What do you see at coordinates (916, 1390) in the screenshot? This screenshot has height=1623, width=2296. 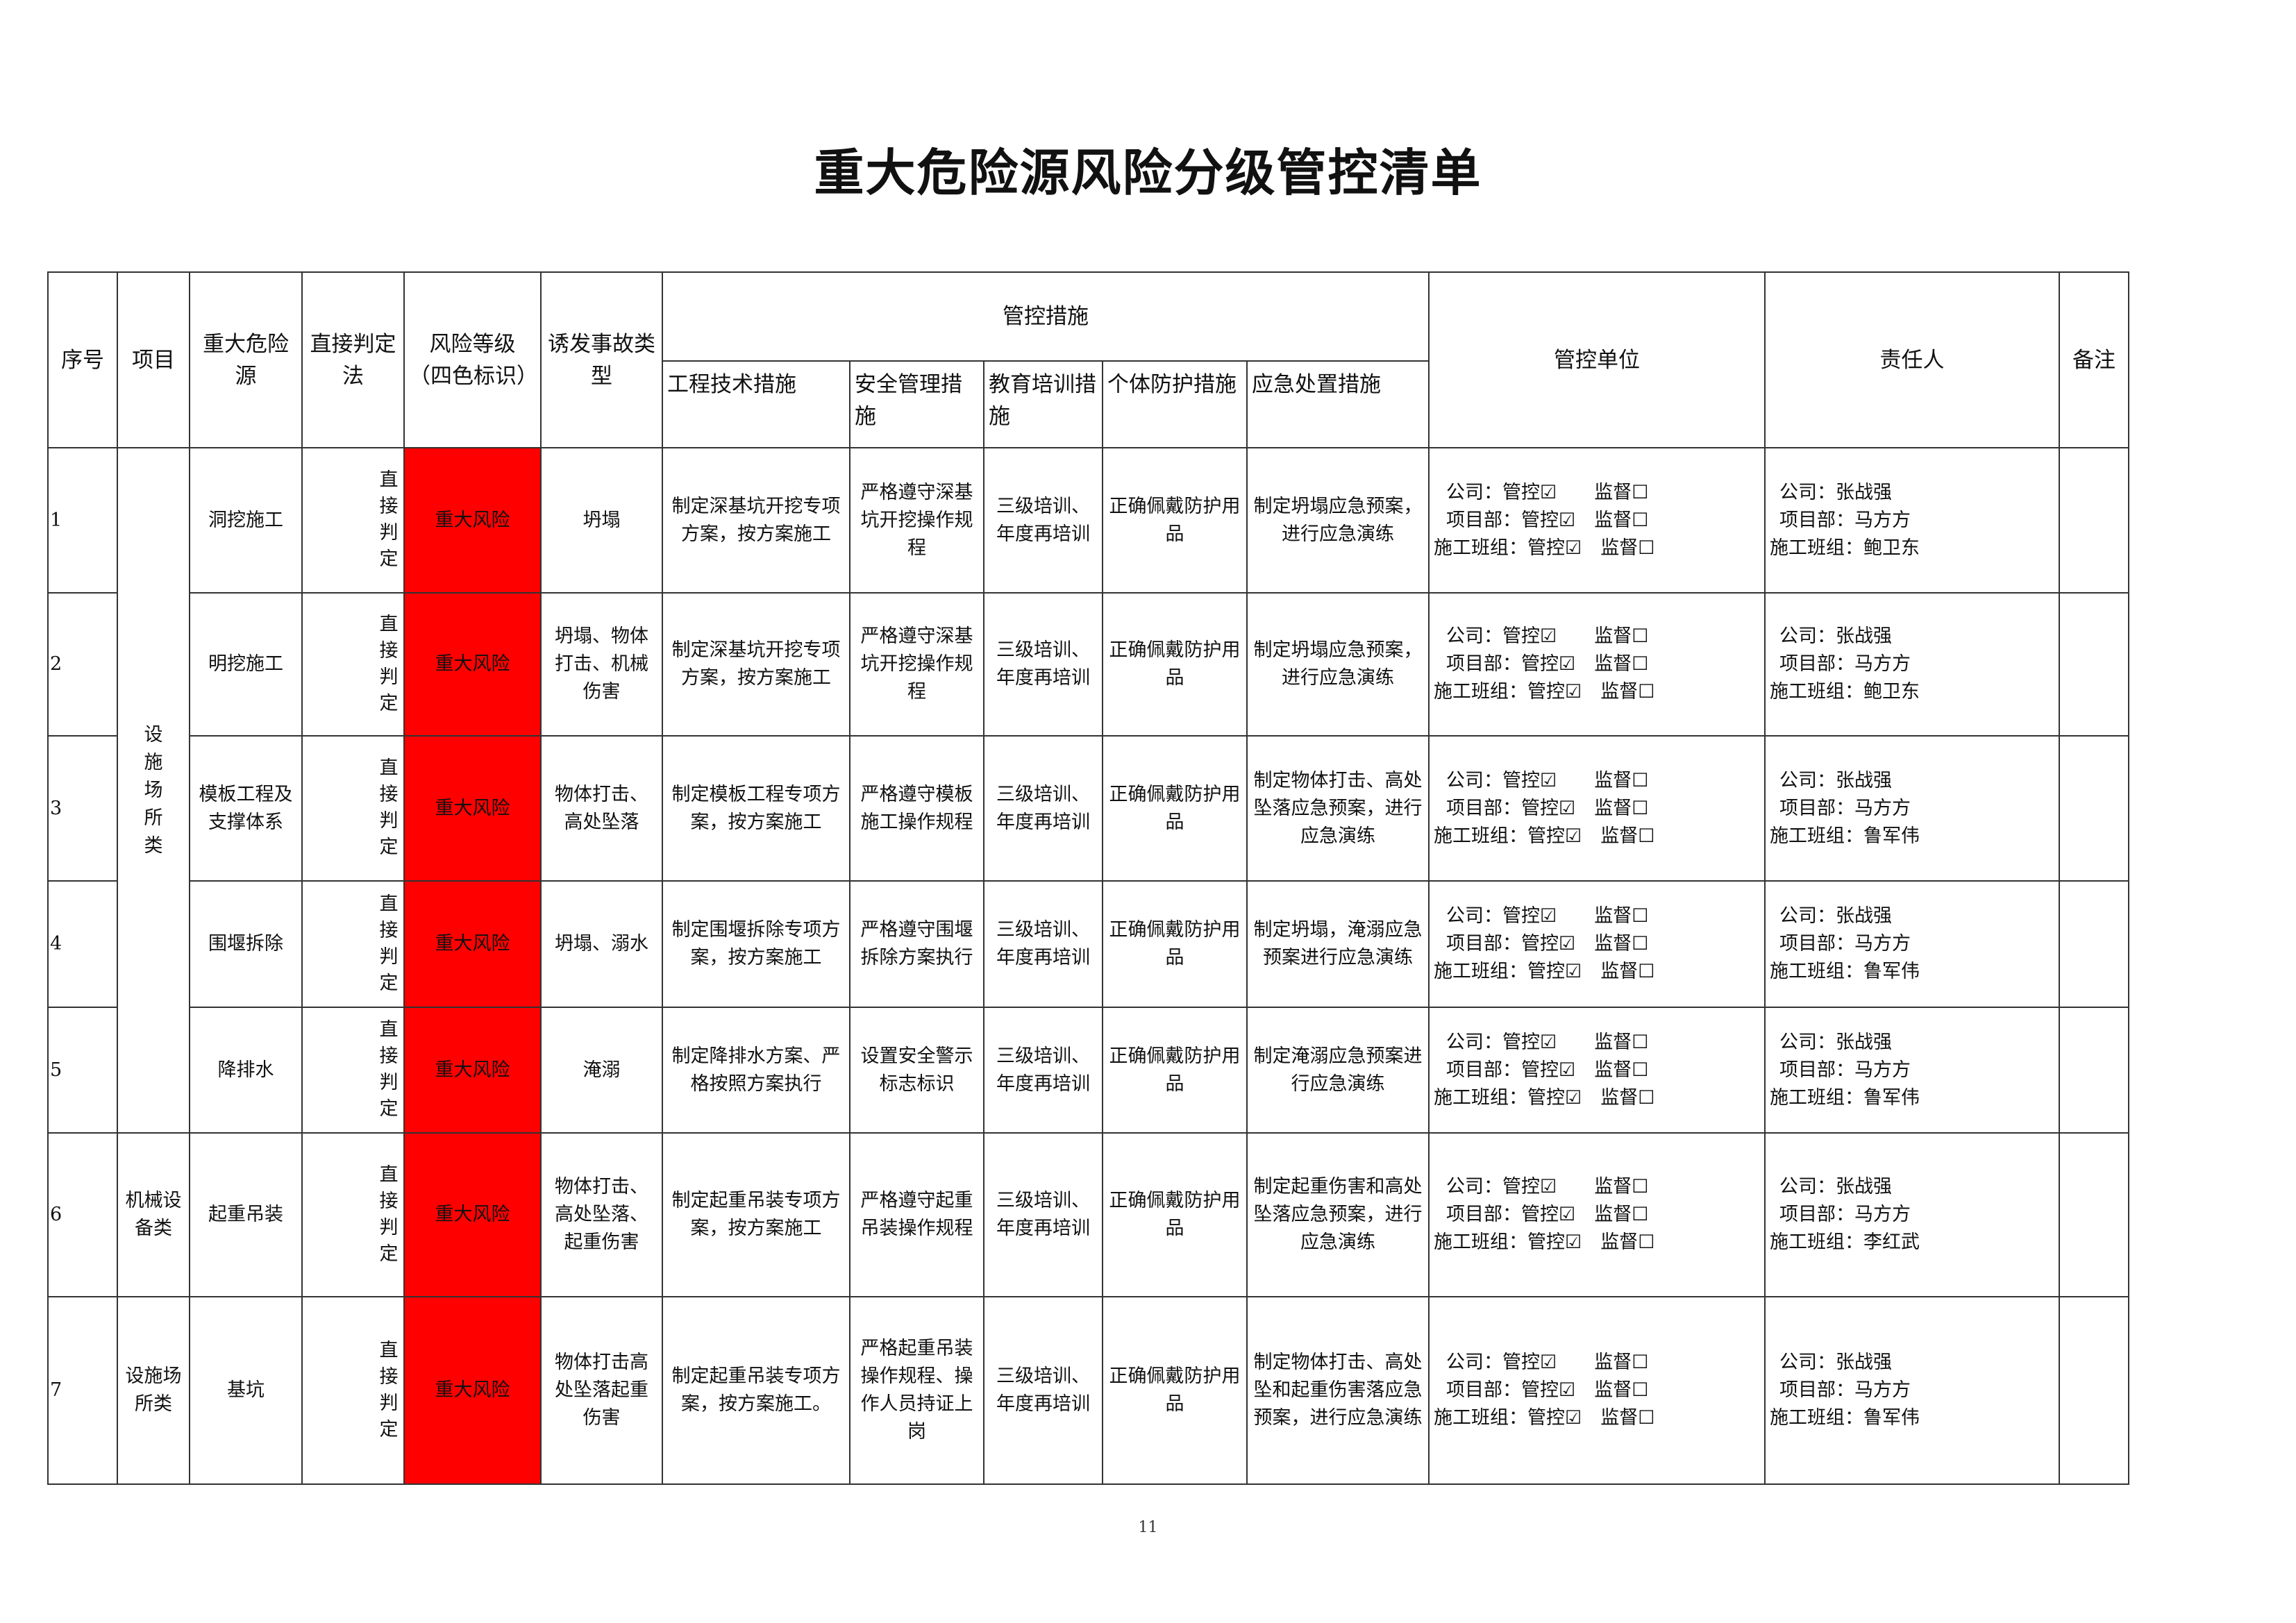 I see `management-measure: 严格起重吊装操作规程、操作人员持证上岗` at bounding box center [916, 1390].